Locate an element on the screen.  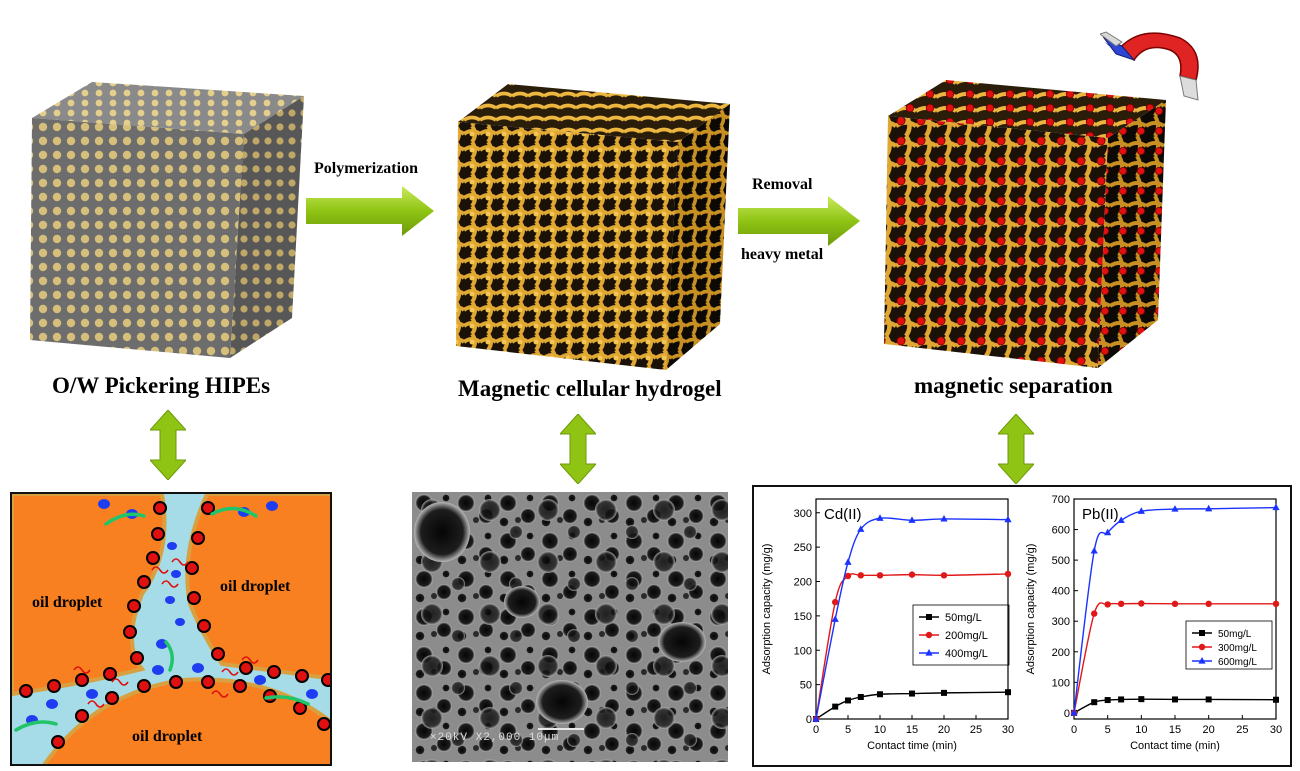
y-tick-label: 250 is located at coordinates (803, 548).